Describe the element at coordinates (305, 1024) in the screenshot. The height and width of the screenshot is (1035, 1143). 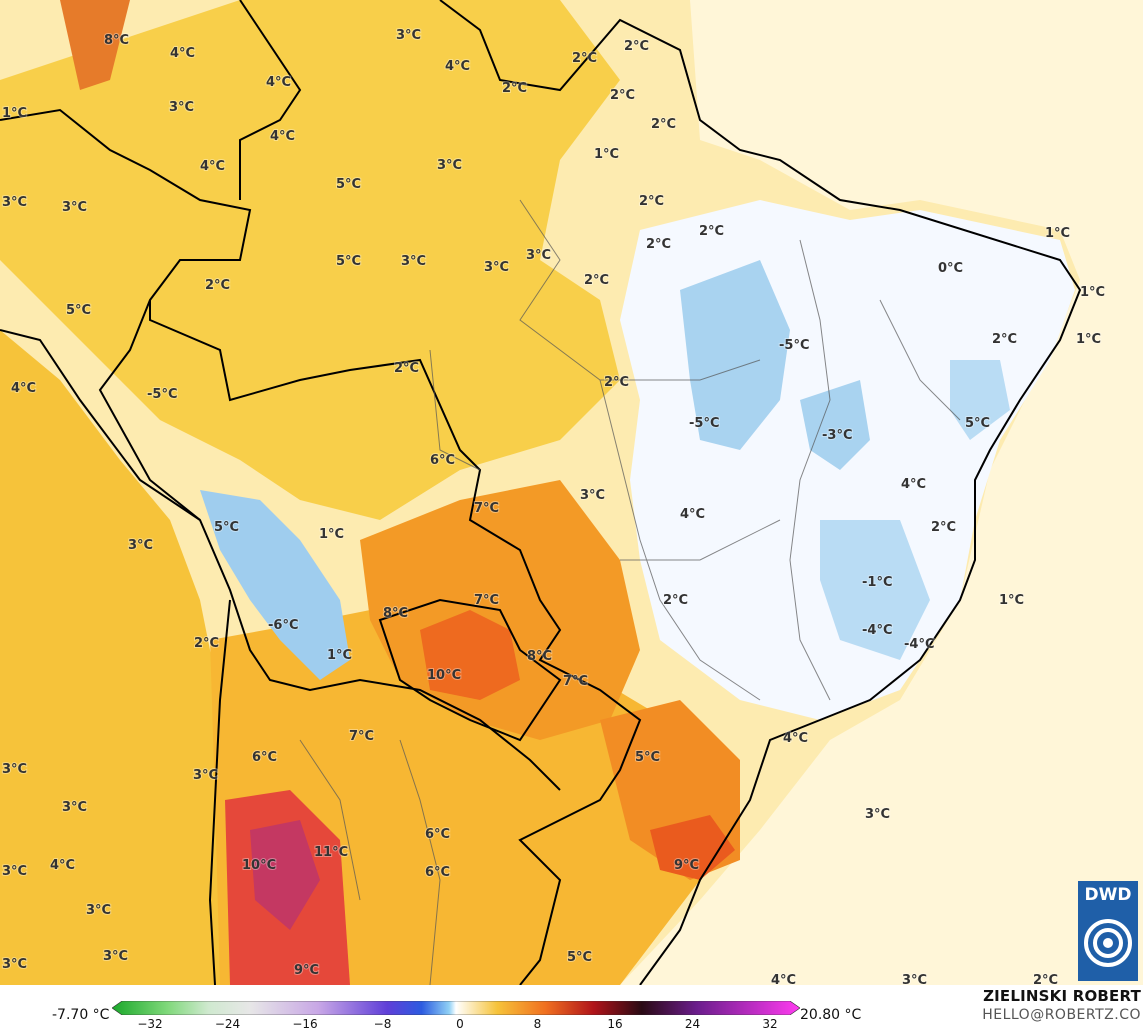
I see `legend-tick-label: −16` at that location.